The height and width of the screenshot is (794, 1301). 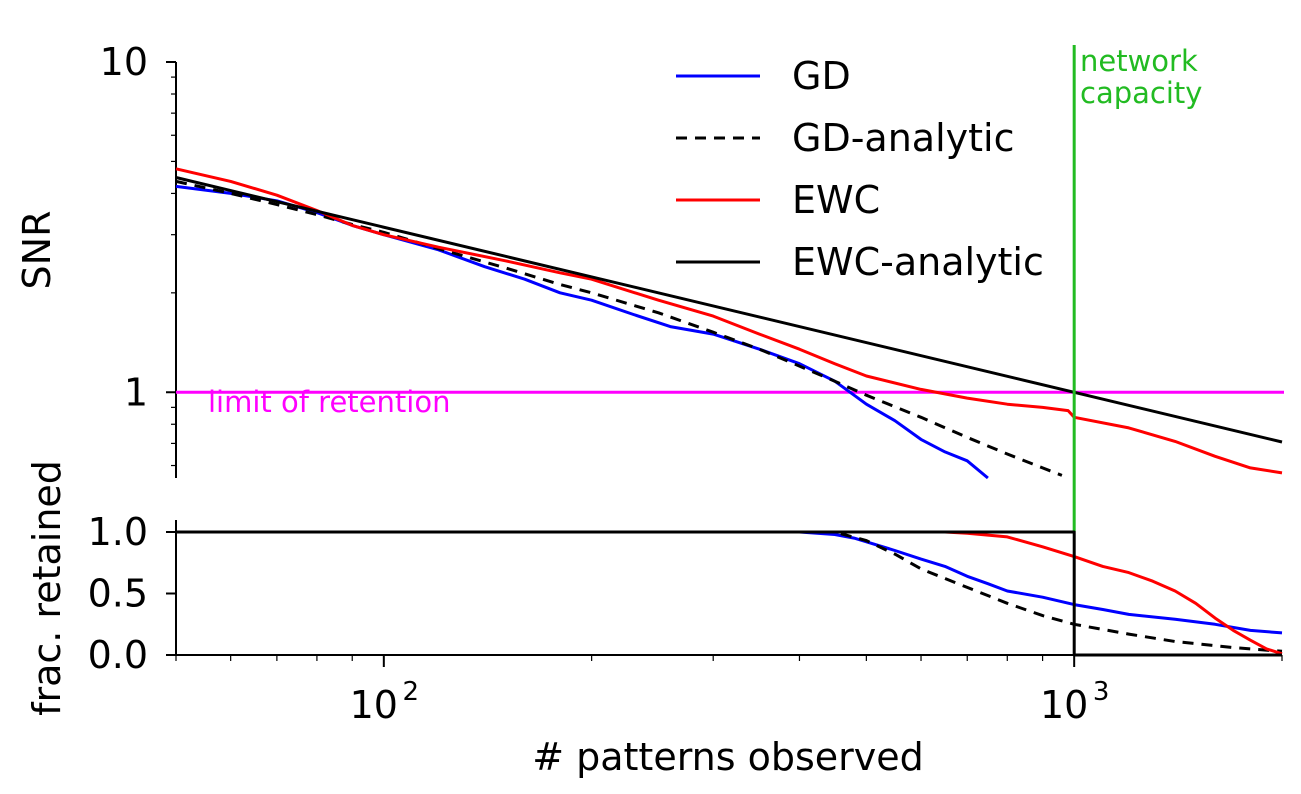 I want to click on legend: GD GD-analytic EWC EWC-analytic, so click(x=860, y=169).